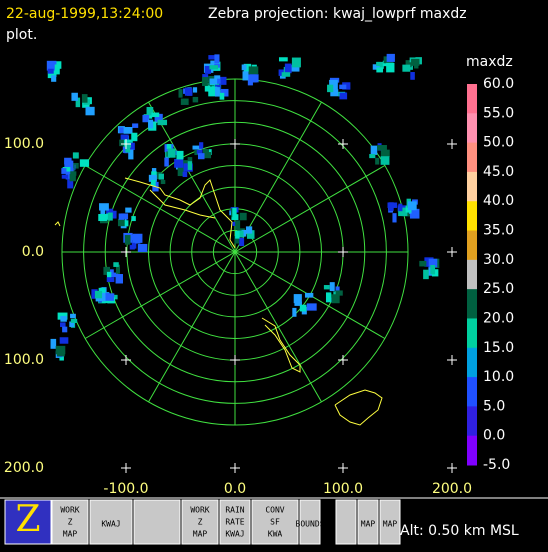  I want to click on toolbar-button: KWAJ, so click(111, 522).